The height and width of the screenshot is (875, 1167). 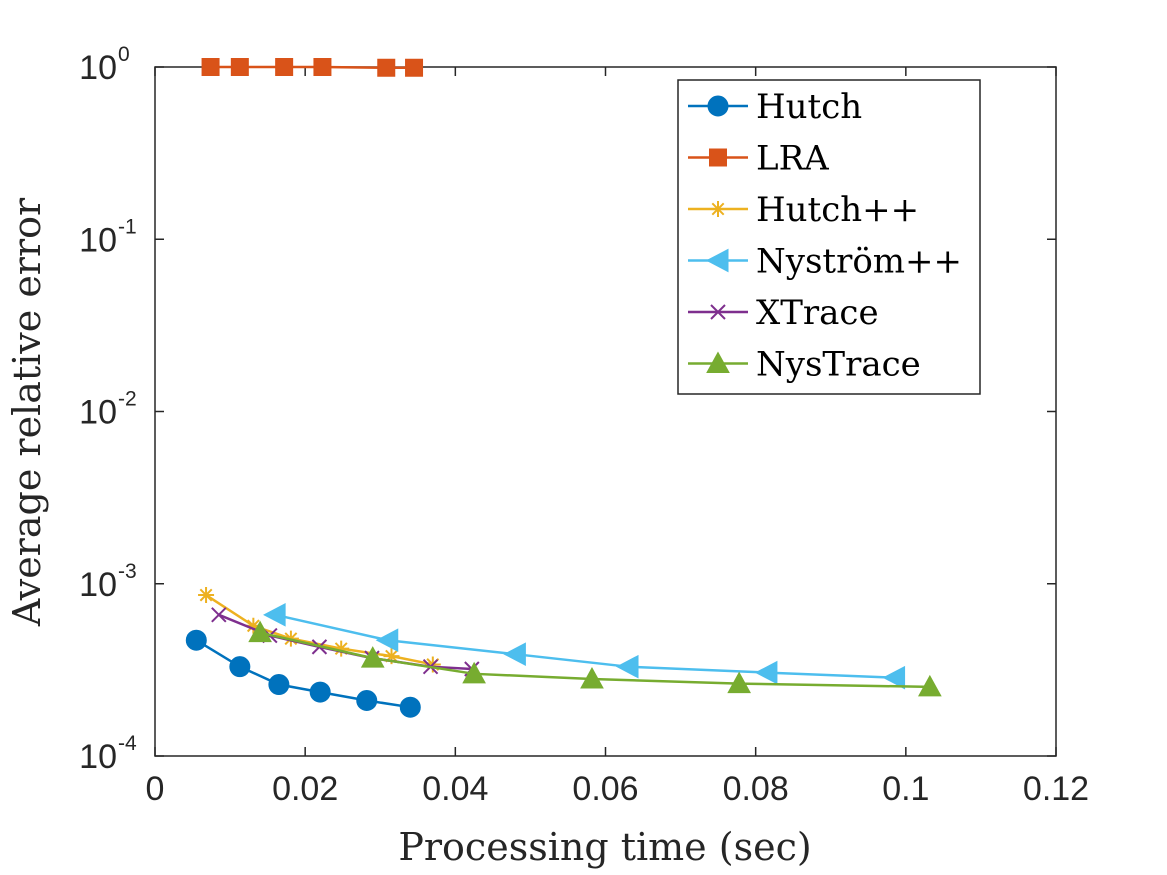 I want to click on legend: Hutch LRA Hutch++ Nyström++ XTrace NysTrace, so click(x=829, y=237).